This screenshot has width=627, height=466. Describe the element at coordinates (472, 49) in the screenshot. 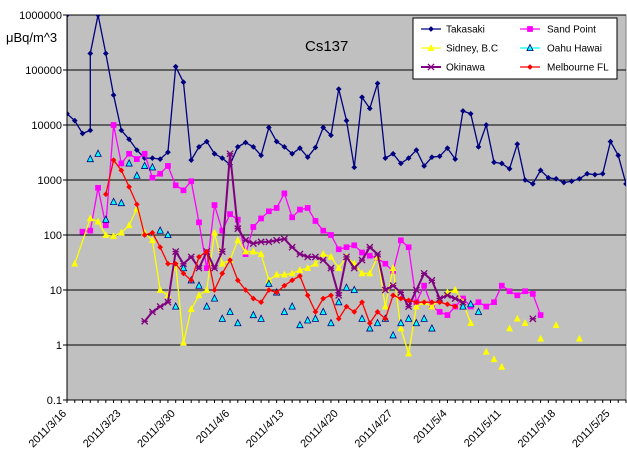

I see `legend-label: Sidney, B.C` at that location.